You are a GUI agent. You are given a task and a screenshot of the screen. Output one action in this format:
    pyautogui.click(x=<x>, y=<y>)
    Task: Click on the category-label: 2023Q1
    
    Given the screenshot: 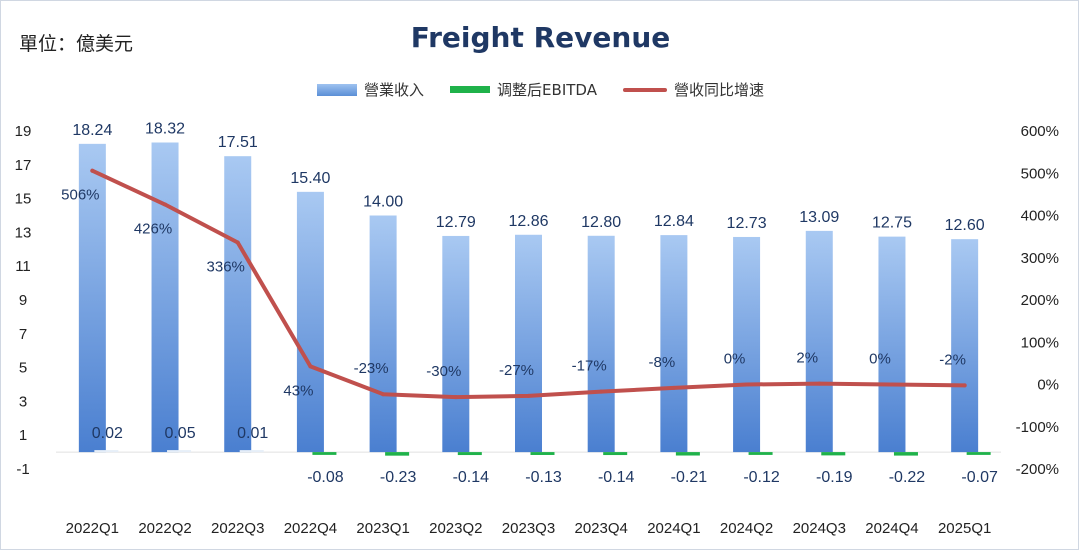 What is the action you would take?
    pyautogui.click(x=382, y=528)
    